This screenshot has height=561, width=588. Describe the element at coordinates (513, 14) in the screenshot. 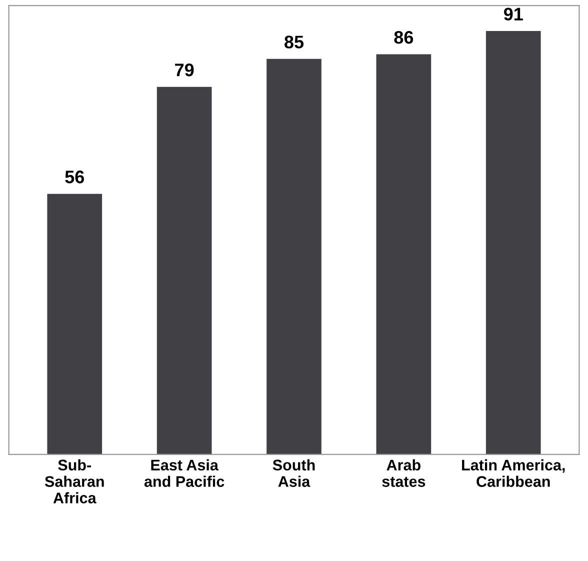

I see `data-label: 91` at that location.